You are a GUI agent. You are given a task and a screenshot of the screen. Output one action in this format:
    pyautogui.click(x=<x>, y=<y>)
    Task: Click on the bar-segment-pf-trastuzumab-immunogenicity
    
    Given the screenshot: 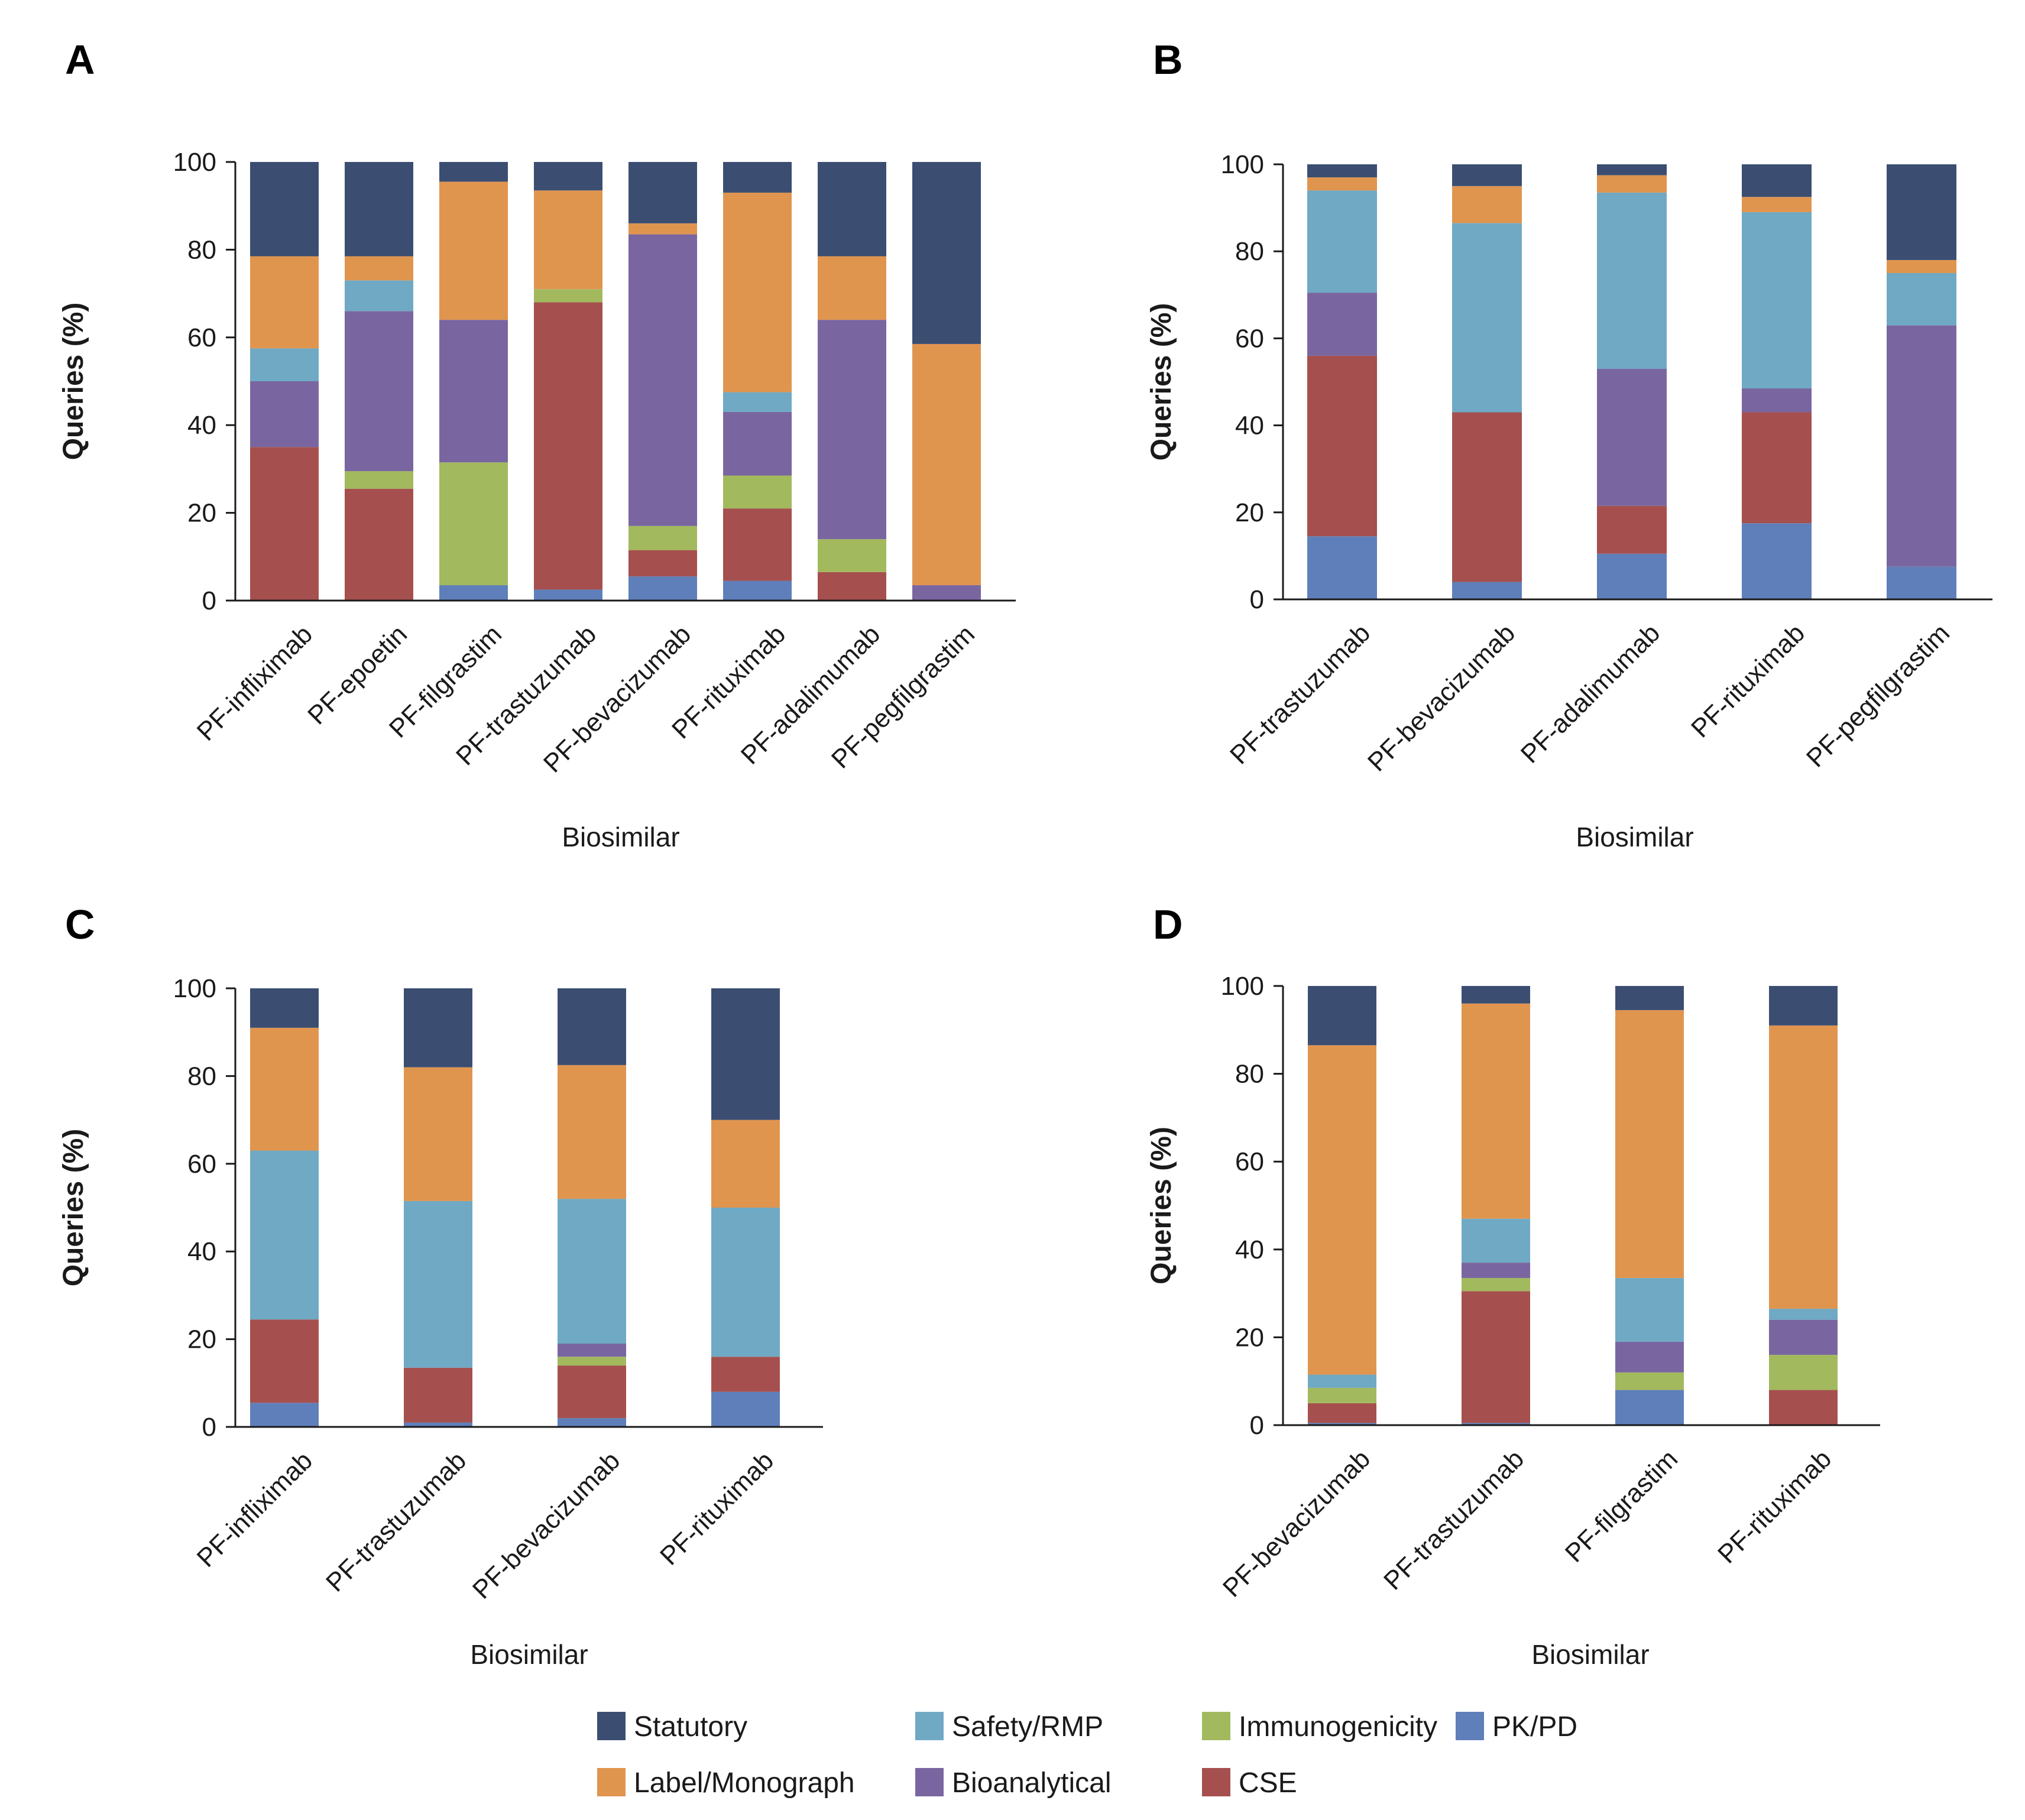 What is the action you would take?
    pyautogui.click(x=1496, y=1285)
    